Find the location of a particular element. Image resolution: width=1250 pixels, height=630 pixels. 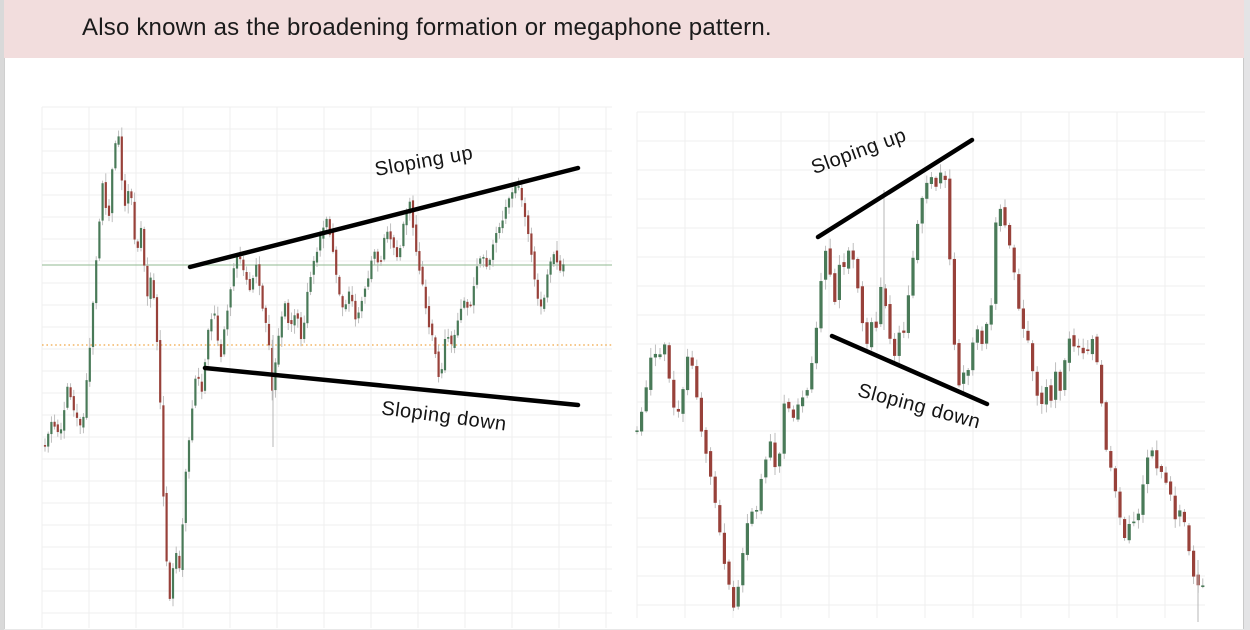

left-edge-strip is located at coordinates (2, 315).